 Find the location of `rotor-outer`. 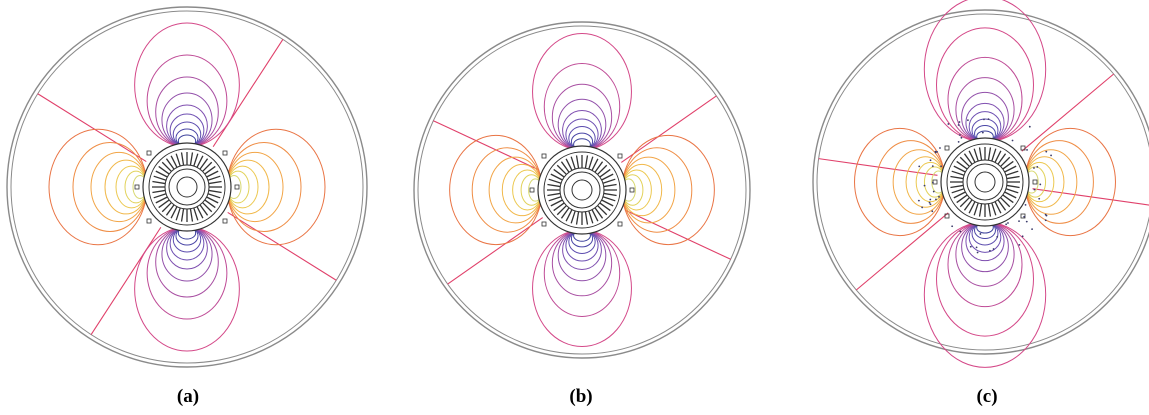

rotor-outer is located at coordinates (985, 182).